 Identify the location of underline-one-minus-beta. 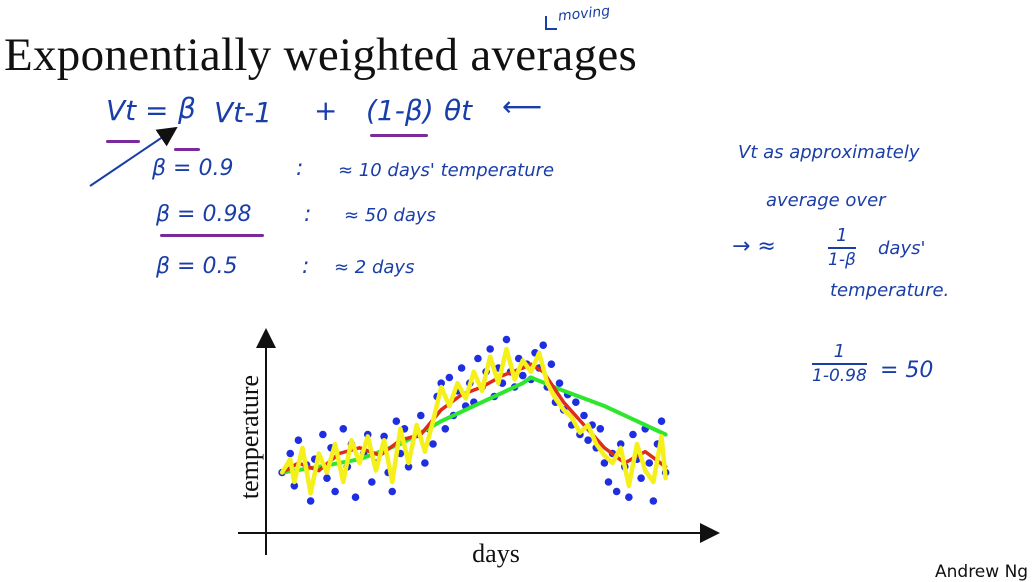
(399, 135).